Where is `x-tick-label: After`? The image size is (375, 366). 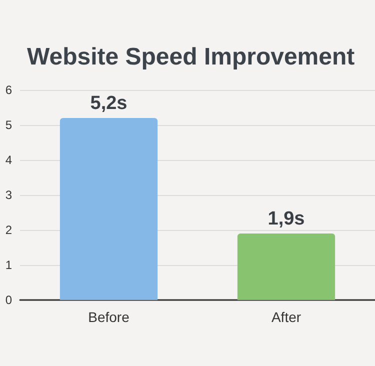
x-tick-label: After is located at coordinates (286, 317).